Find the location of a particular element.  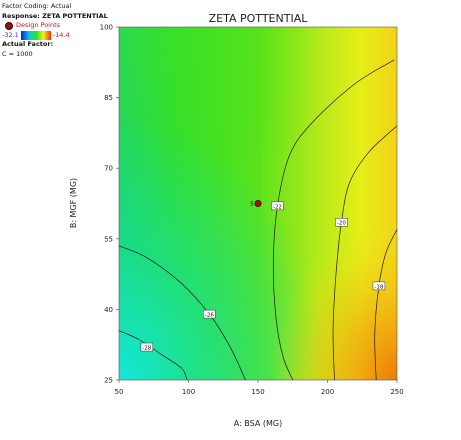

y-tick-label: 85 is located at coordinates (108, 98).